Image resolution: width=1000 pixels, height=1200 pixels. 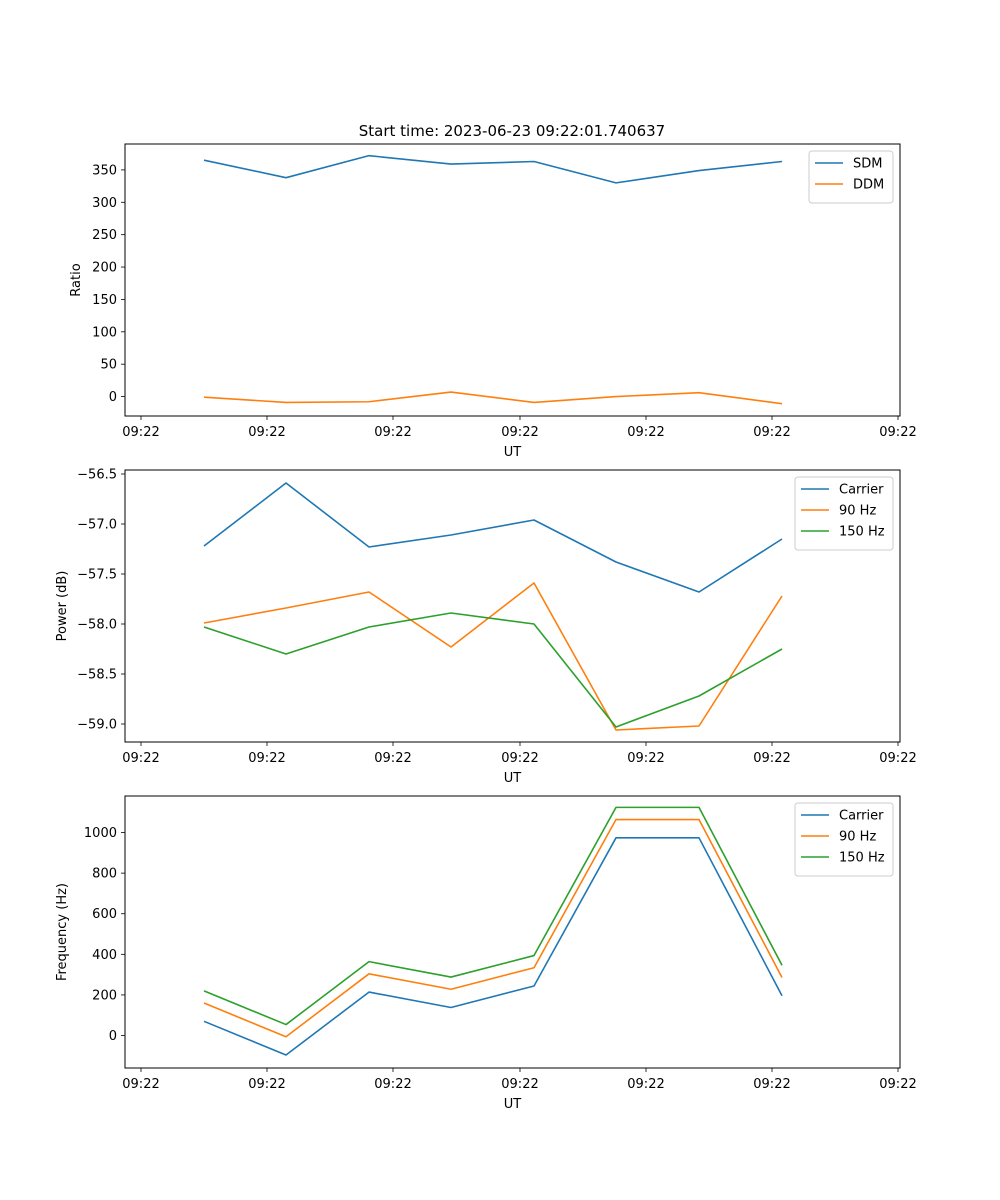 What do you see at coordinates (104, 332) in the screenshot?
I see `y-tick-label: 100` at bounding box center [104, 332].